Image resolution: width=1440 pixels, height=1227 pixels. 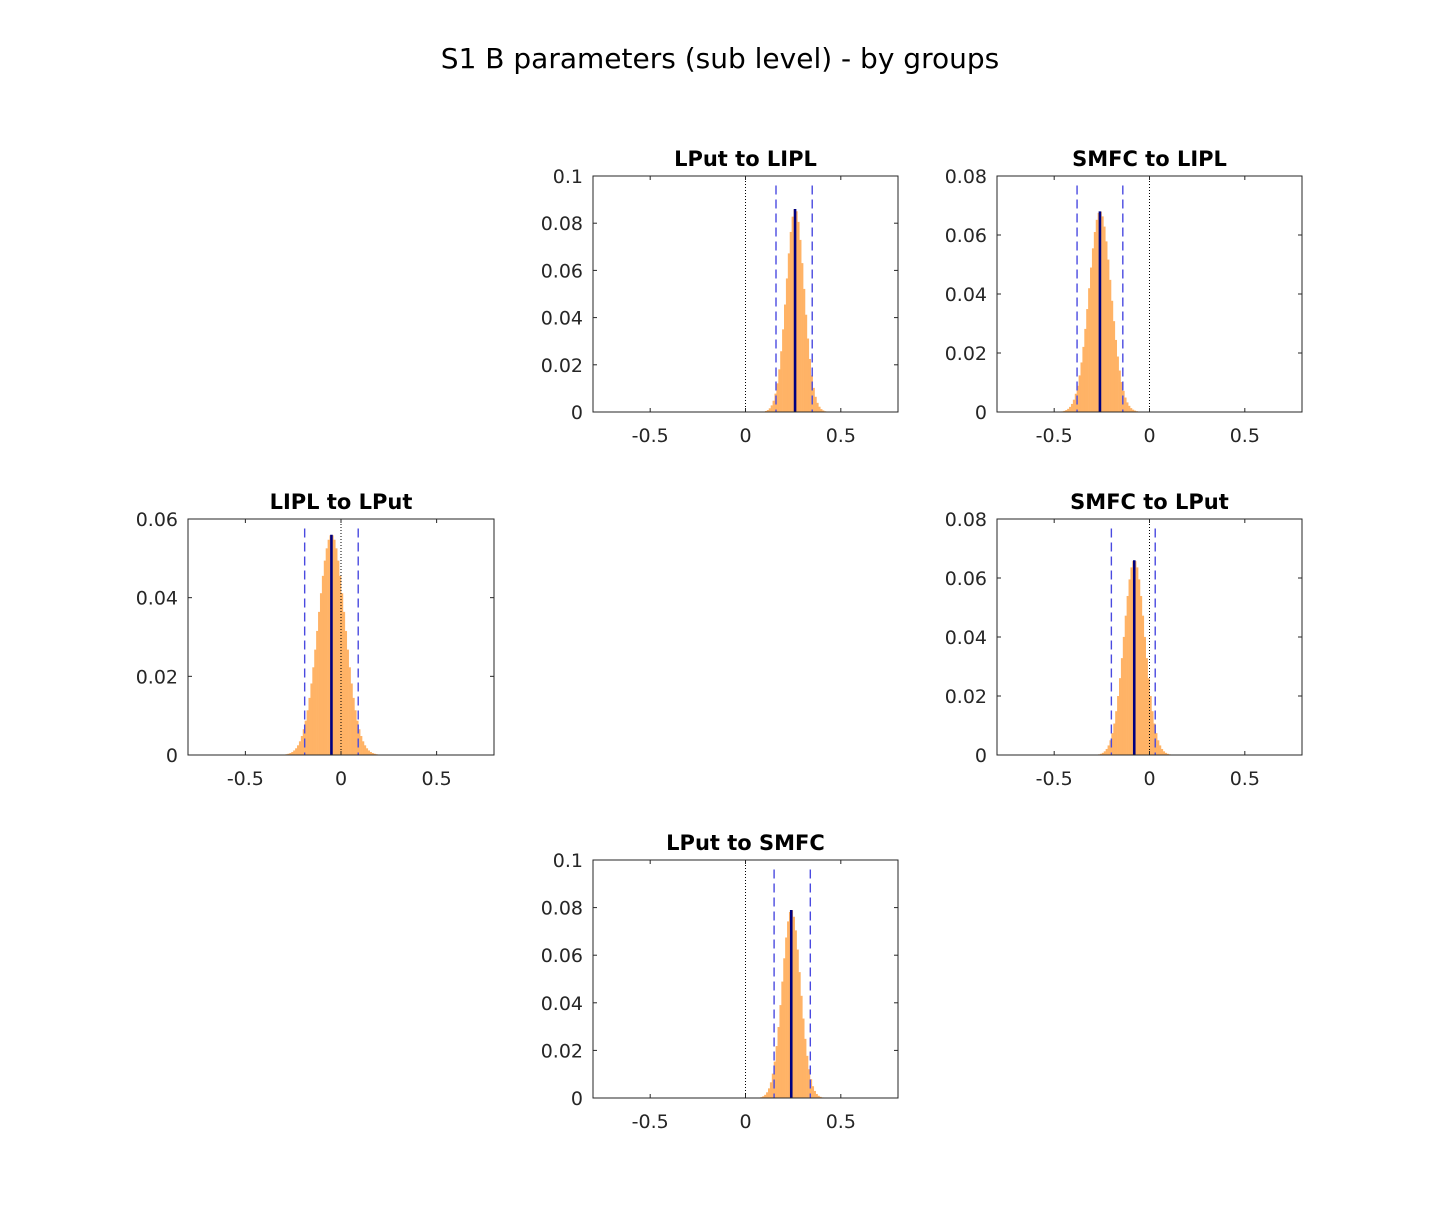 What do you see at coordinates (1134, 658) in the screenshot?
I see `histogram` at bounding box center [1134, 658].